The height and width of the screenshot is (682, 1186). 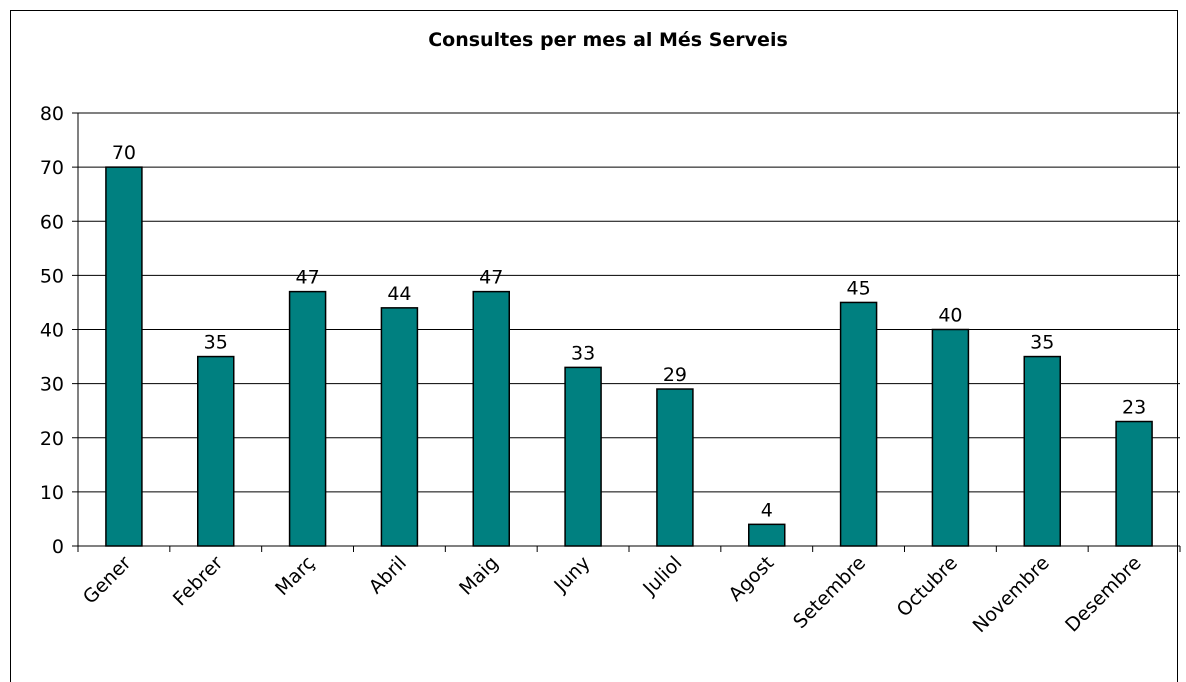 What do you see at coordinates (52, 276) in the screenshot?
I see `y-tick-label: 50` at bounding box center [52, 276].